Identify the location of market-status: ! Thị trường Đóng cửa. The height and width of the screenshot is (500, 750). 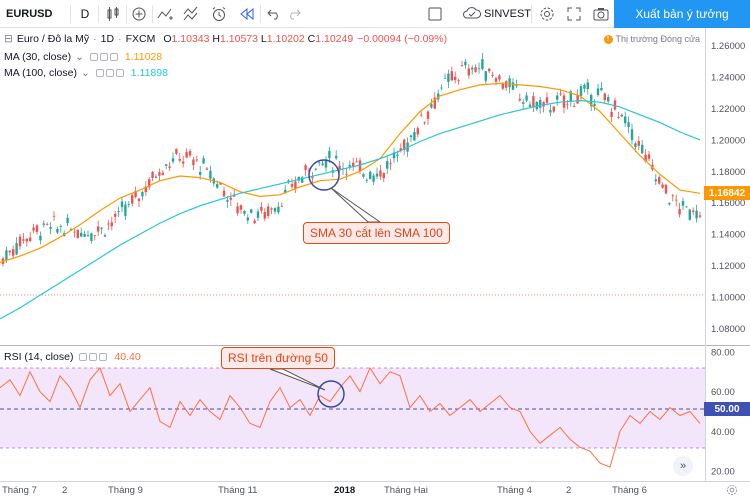
(652, 39).